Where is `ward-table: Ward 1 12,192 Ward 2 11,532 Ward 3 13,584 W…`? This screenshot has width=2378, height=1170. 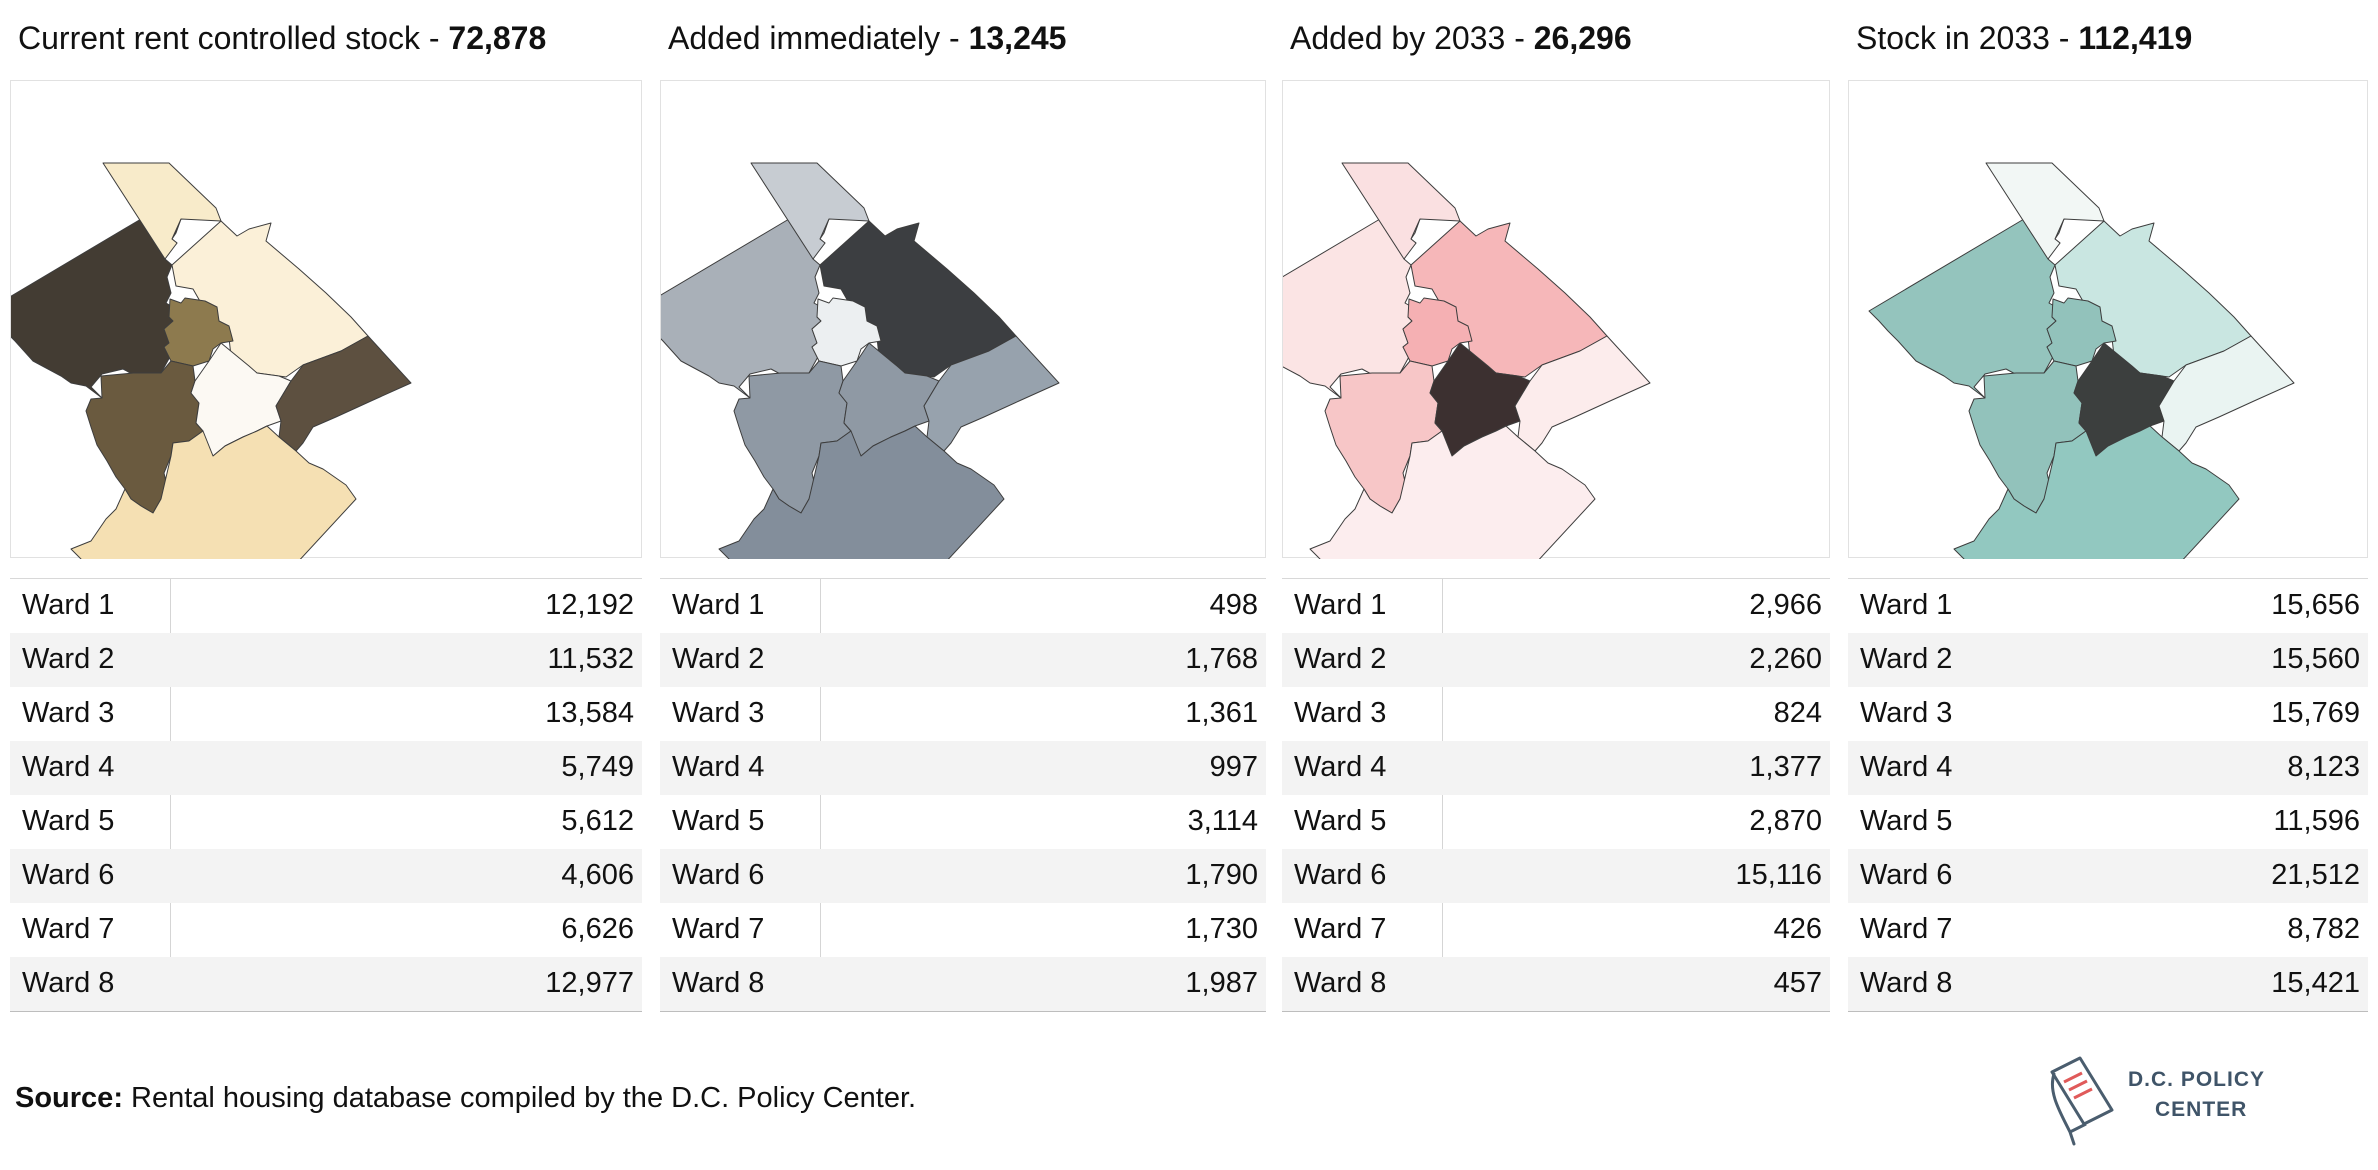
ward-table: Ward 1 12,192 Ward 2 11,532 Ward 3 13,584 W… is located at coordinates (326, 795).